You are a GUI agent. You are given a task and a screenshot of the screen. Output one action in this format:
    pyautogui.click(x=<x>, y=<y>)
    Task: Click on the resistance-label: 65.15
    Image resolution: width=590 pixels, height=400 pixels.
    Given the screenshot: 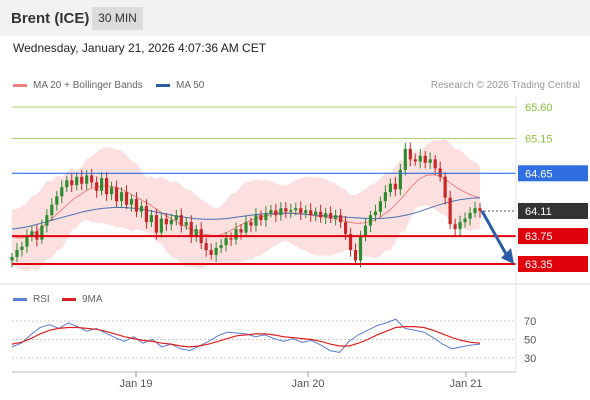 What is the action you would take?
    pyautogui.click(x=539, y=139)
    